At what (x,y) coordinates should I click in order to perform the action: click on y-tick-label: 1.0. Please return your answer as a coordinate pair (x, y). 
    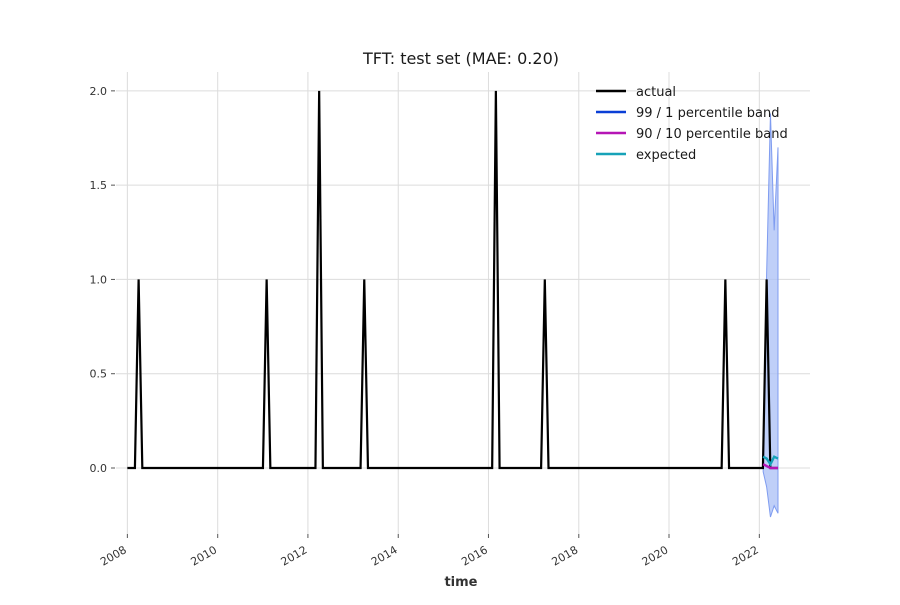
    Looking at the image, I should click on (99, 279).